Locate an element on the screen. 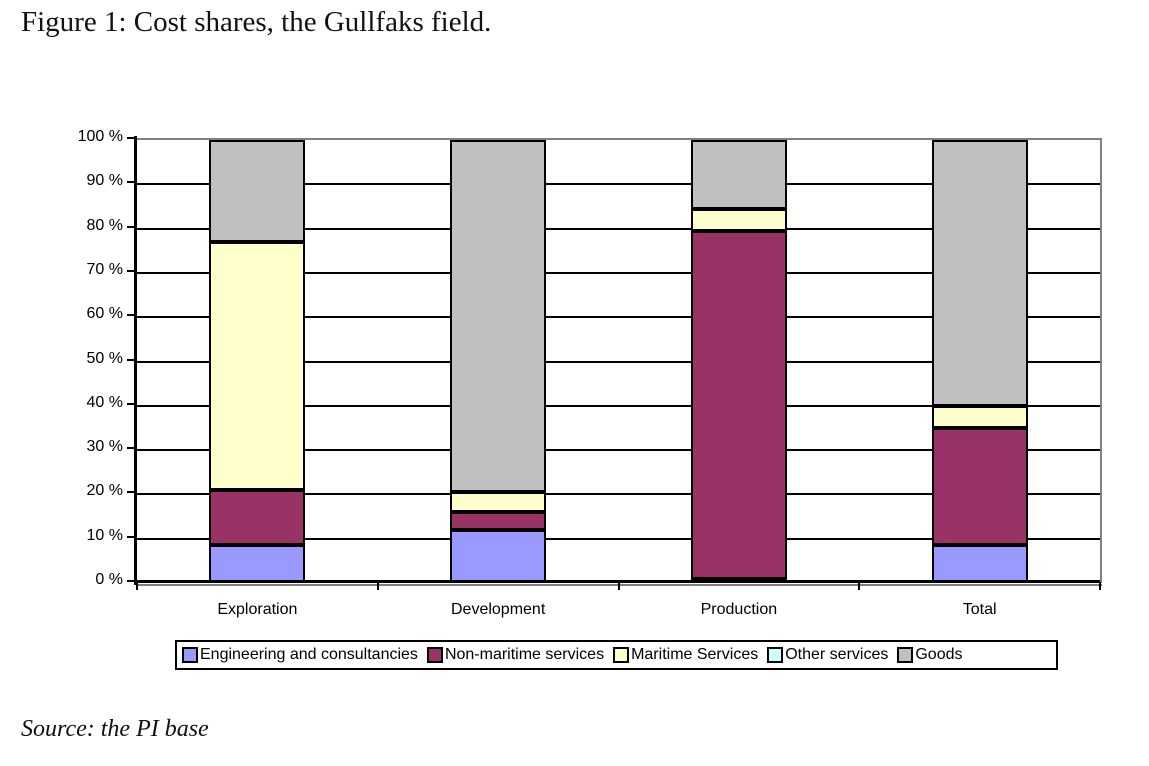 The image size is (1149, 766). legend-item: Engineering and consultancies is located at coordinates (300, 655).